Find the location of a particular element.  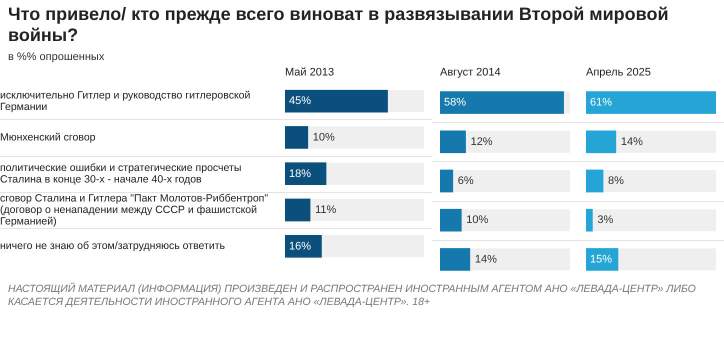

data-label: 11% is located at coordinates (325, 210).